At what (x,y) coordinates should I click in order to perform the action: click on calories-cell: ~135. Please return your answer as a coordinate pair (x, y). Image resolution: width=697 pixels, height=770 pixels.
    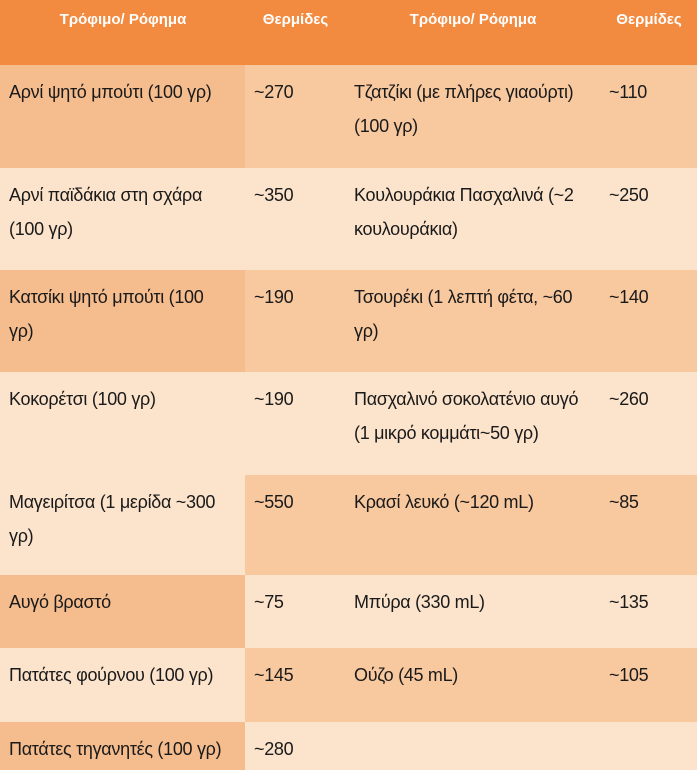
    Looking at the image, I should click on (648, 611).